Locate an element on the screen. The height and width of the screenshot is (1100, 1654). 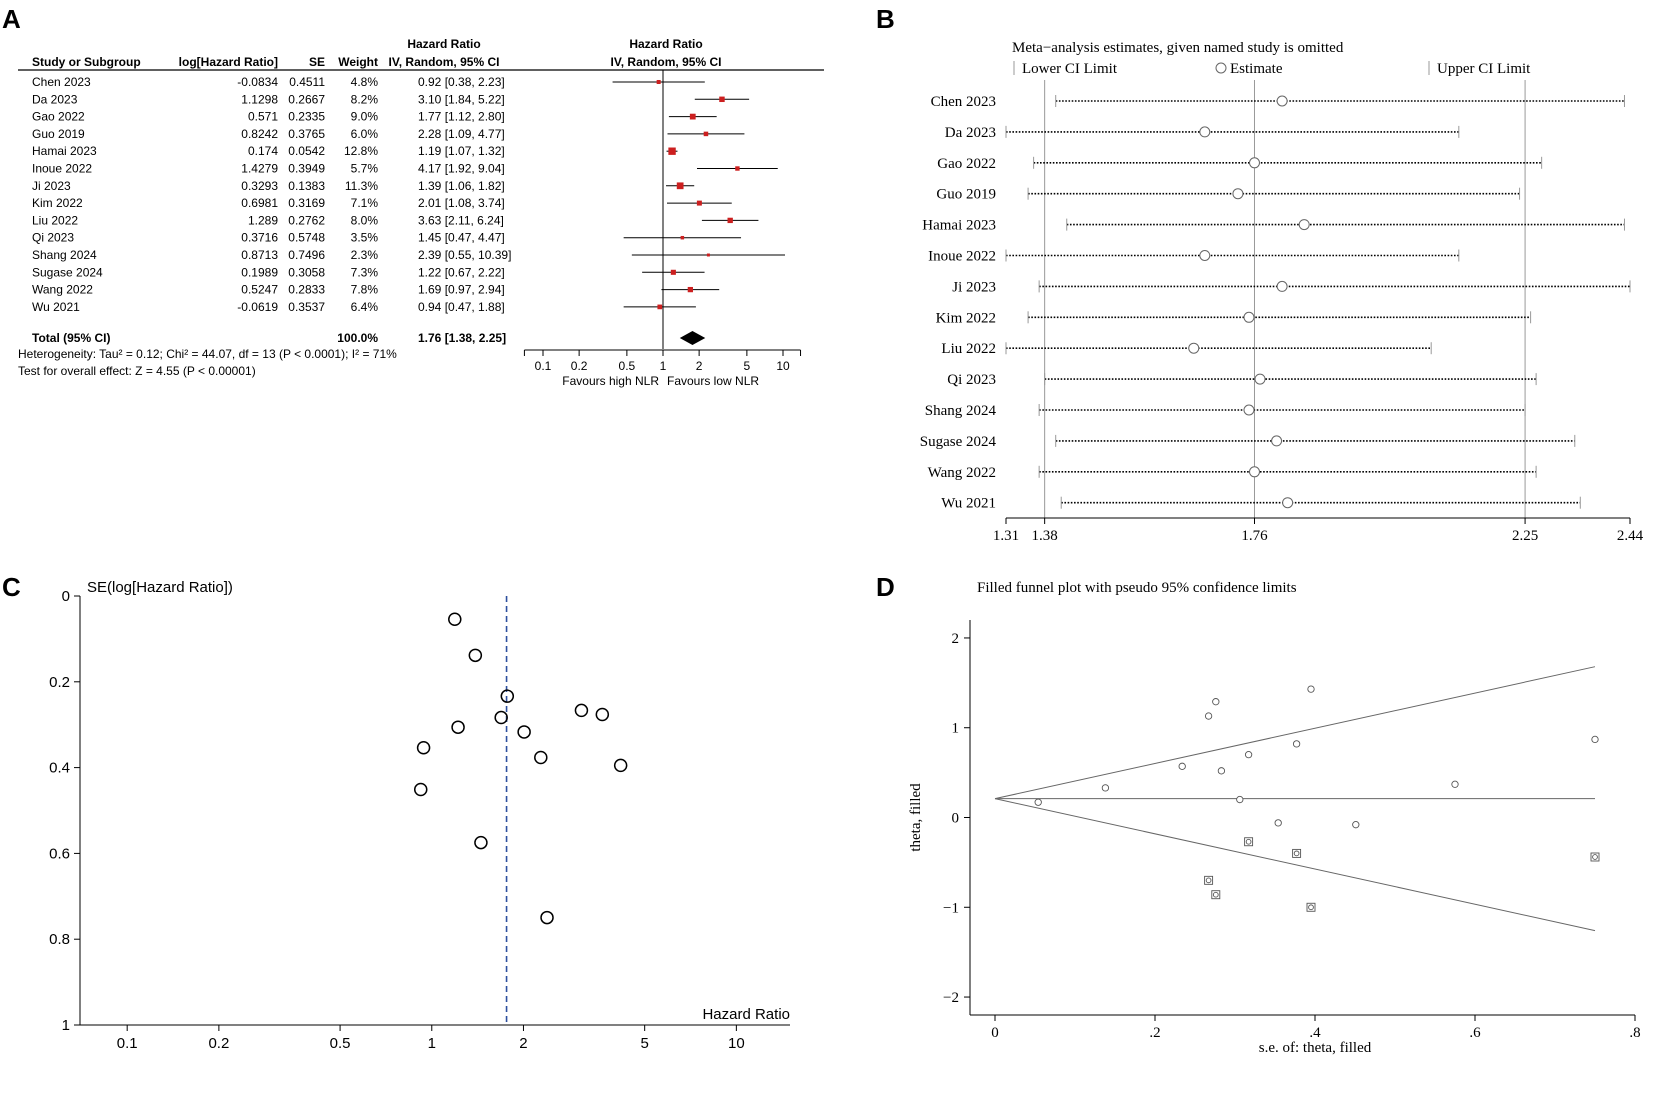
c-x-tick-label: 10 is located at coordinates (736, 1043).